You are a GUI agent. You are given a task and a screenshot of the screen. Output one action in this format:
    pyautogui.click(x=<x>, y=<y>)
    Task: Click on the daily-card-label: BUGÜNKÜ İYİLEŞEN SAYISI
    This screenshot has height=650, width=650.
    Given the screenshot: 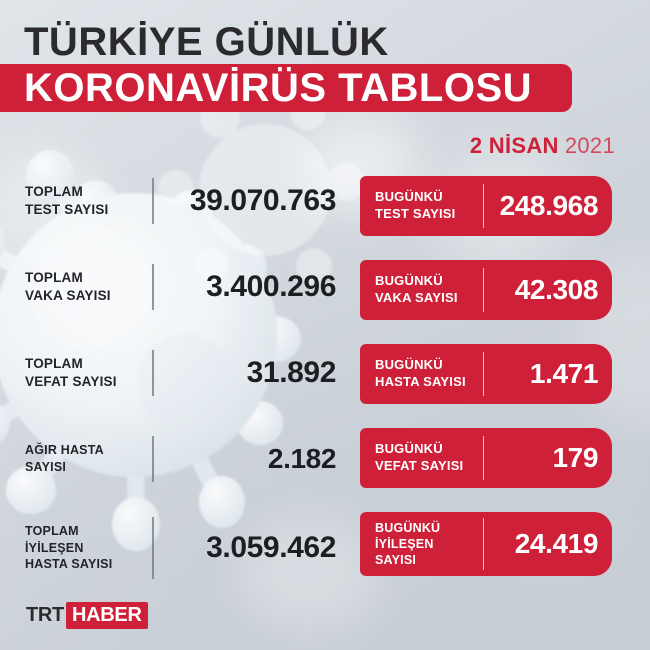 What is the action you would take?
    pyautogui.click(x=426, y=544)
    